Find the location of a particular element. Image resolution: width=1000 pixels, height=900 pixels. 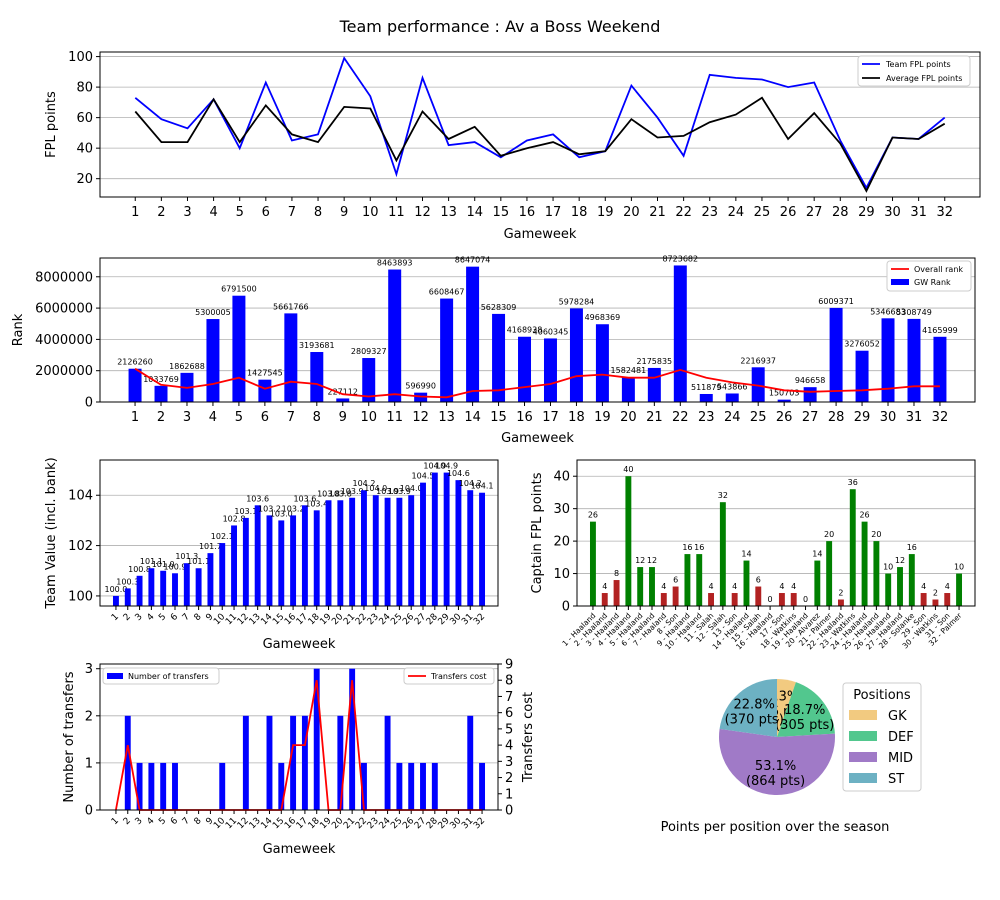

team-points-line is located at coordinates (540, 123).